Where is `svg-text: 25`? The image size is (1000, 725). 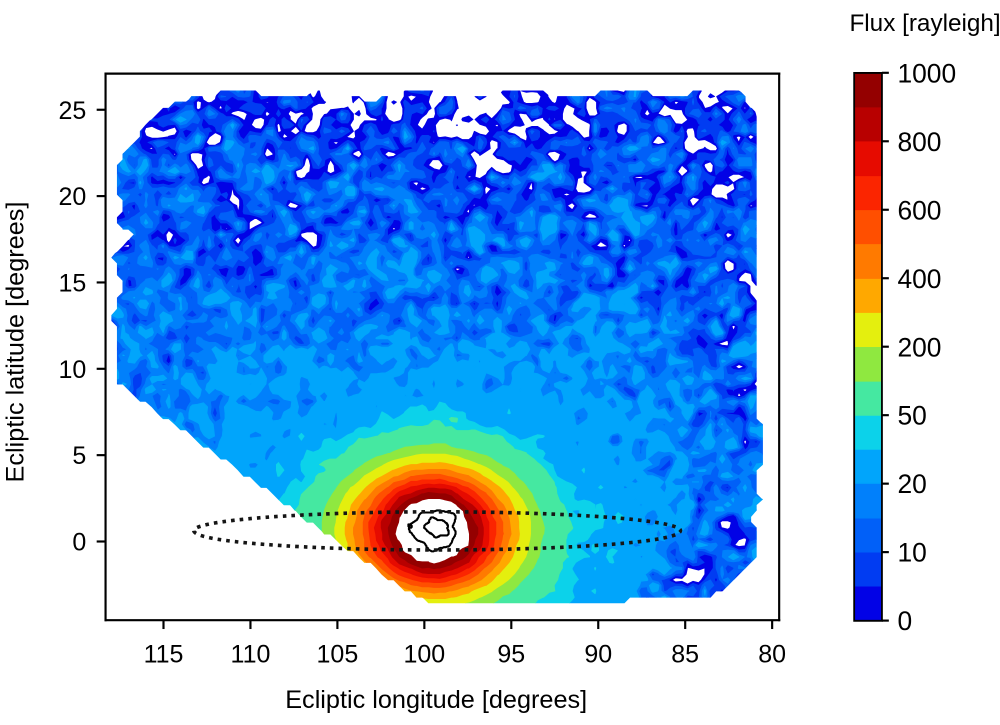
svg-text: 25 is located at coordinates (72, 111).